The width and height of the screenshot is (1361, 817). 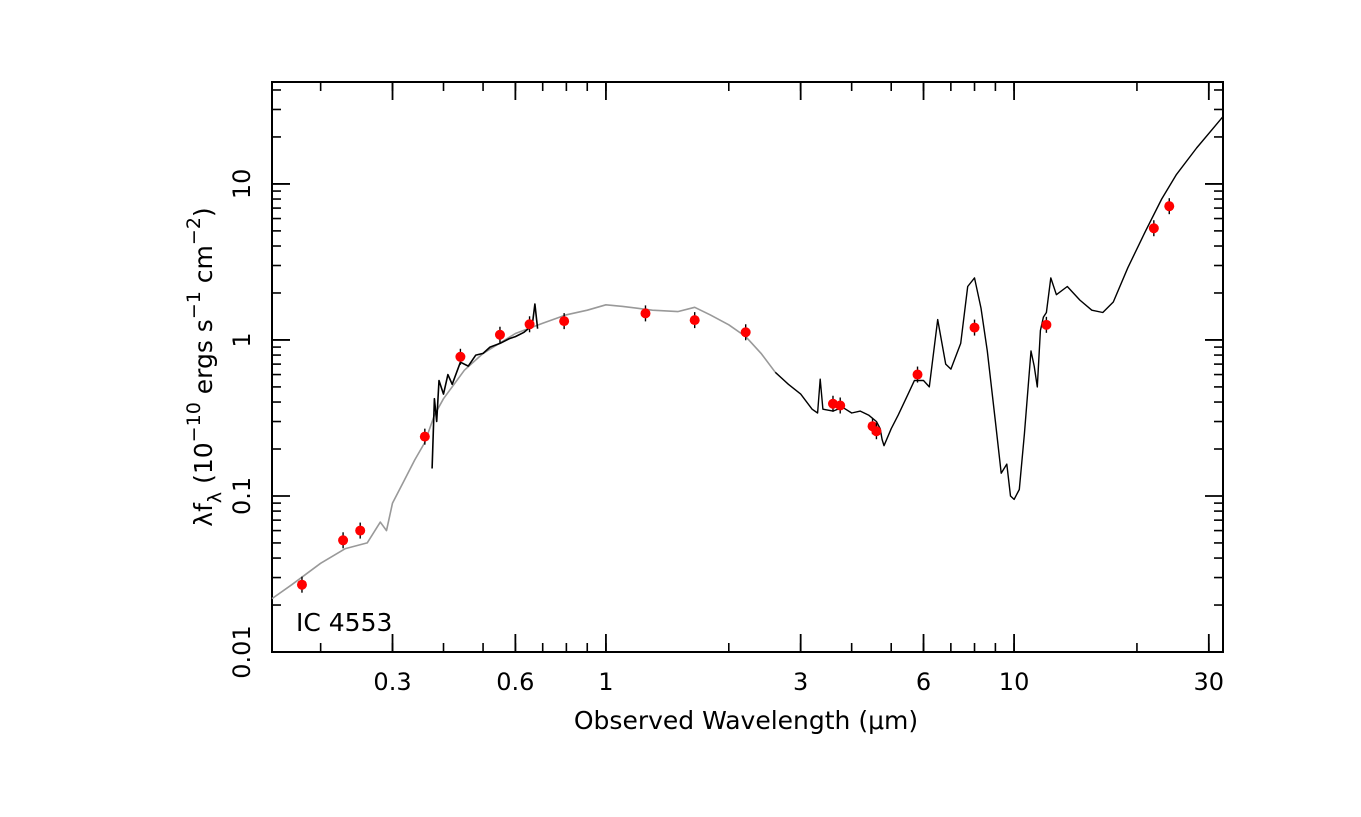 What do you see at coordinates (242, 496) in the screenshot?
I see `y-tick-label: 0.1` at bounding box center [242, 496].